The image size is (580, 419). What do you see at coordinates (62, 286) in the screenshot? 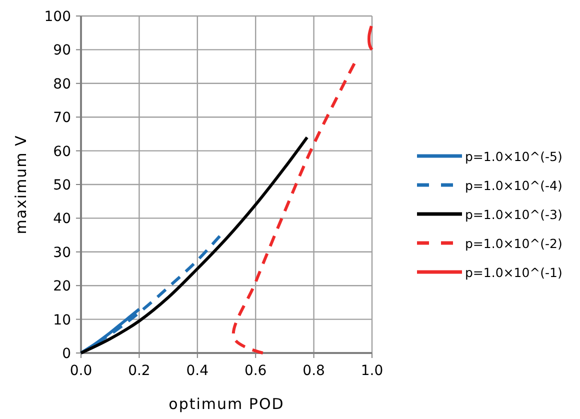
I see `y-tick-label: 20` at bounding box center [62, 286].